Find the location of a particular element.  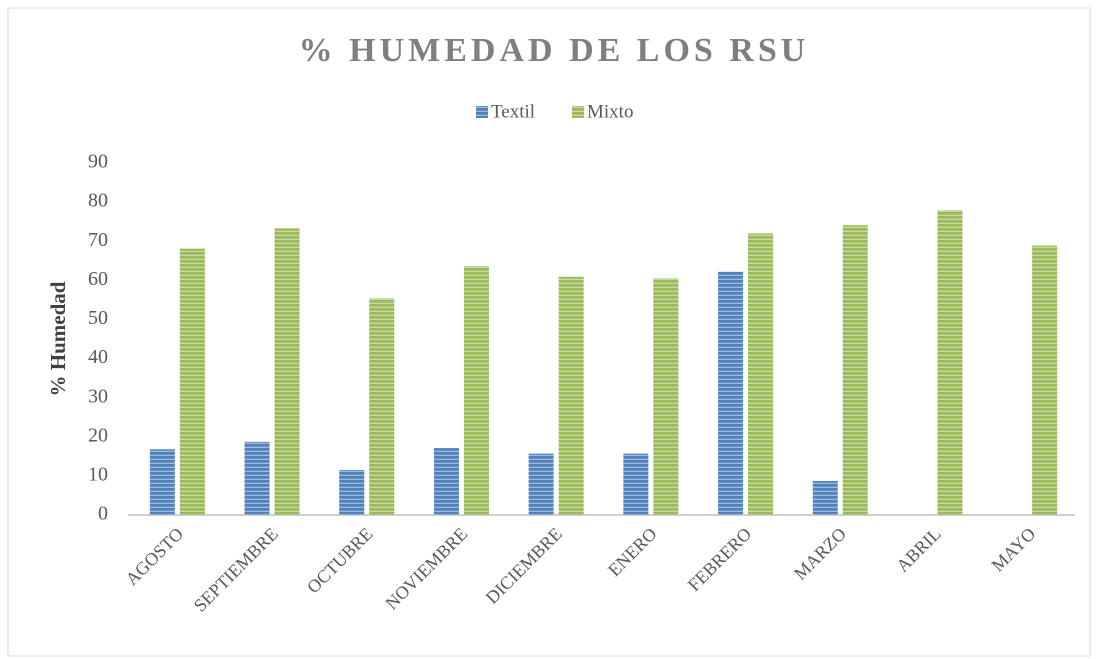

y-tick-label: 80 is located at coordinates (98, 201).